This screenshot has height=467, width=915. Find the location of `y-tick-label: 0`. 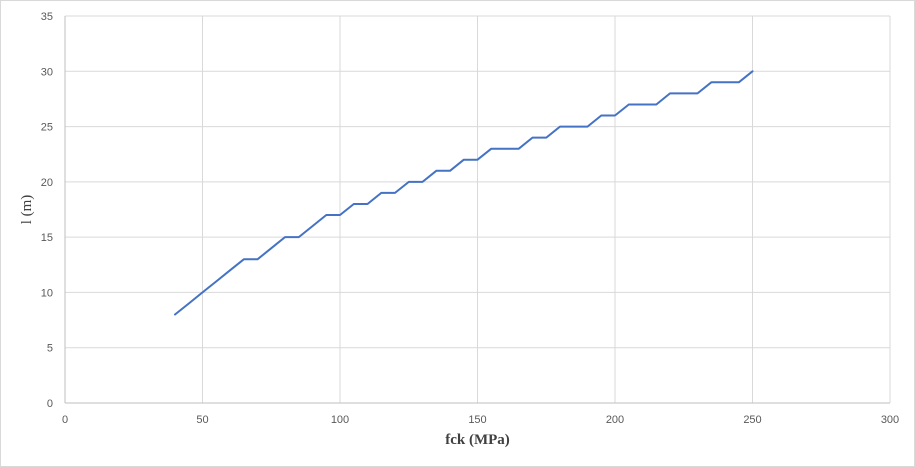

y-tick-label: 0 is located at coordinates (50, 404).